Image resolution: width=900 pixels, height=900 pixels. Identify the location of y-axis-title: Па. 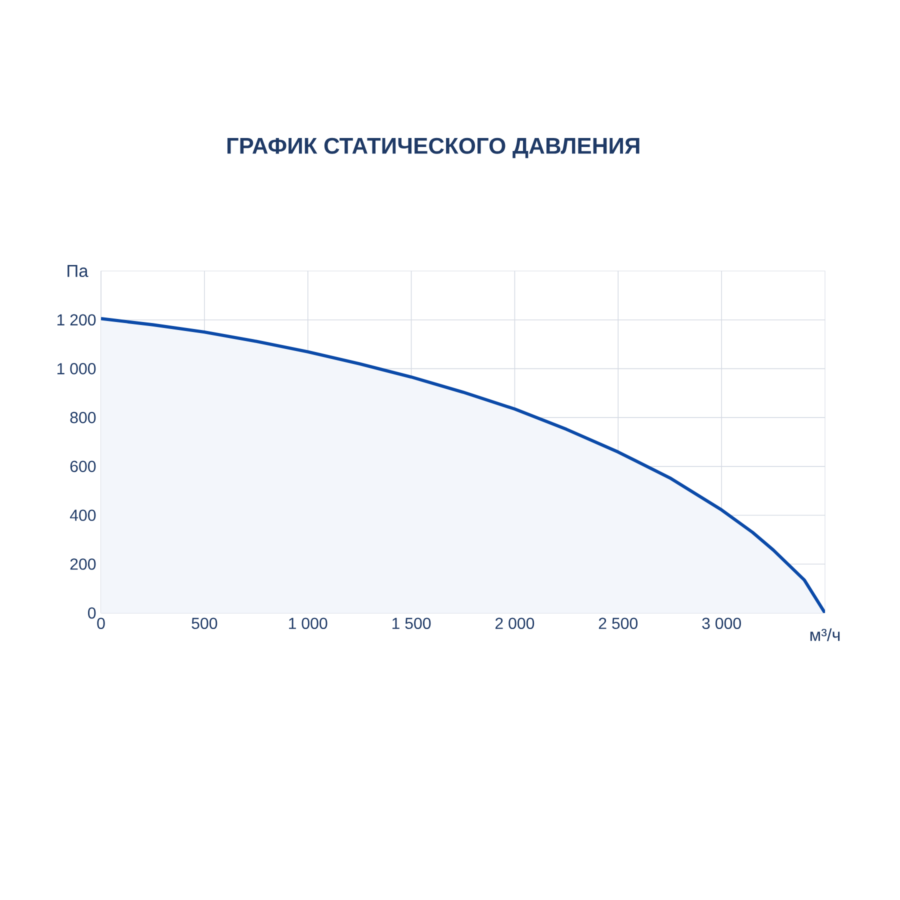
(78, 271).